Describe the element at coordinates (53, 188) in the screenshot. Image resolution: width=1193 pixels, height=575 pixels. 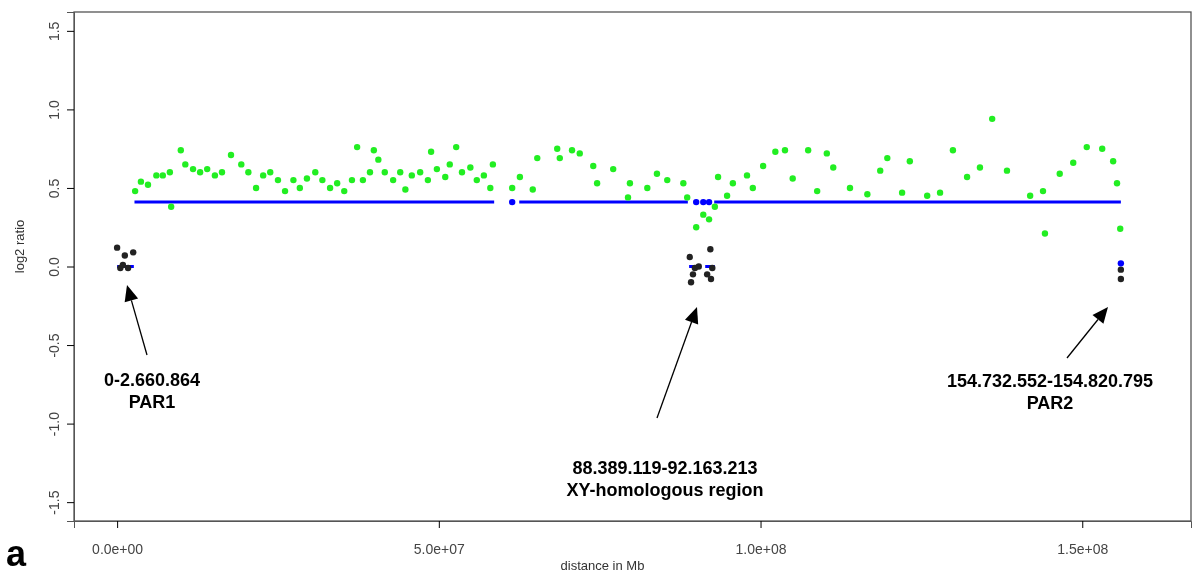
I see `y-tick-label: 0.5` at that location.